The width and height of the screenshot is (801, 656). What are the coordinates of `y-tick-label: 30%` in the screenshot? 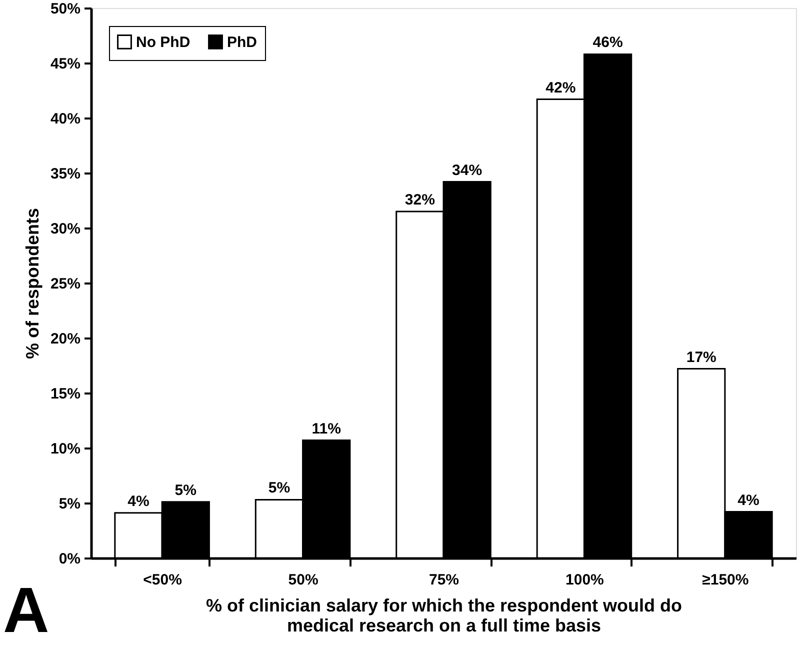 It's located at (65, 229).